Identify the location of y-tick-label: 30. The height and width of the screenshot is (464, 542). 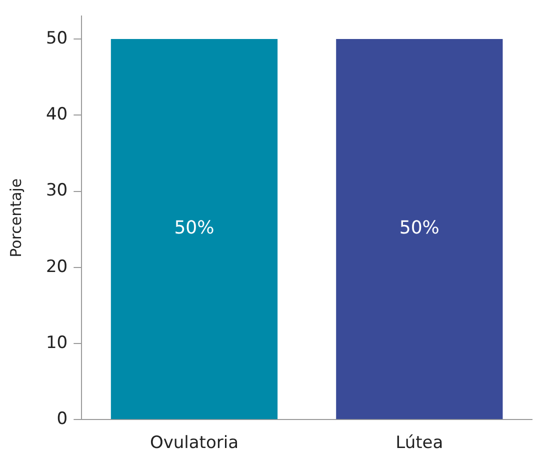
(57, 190).